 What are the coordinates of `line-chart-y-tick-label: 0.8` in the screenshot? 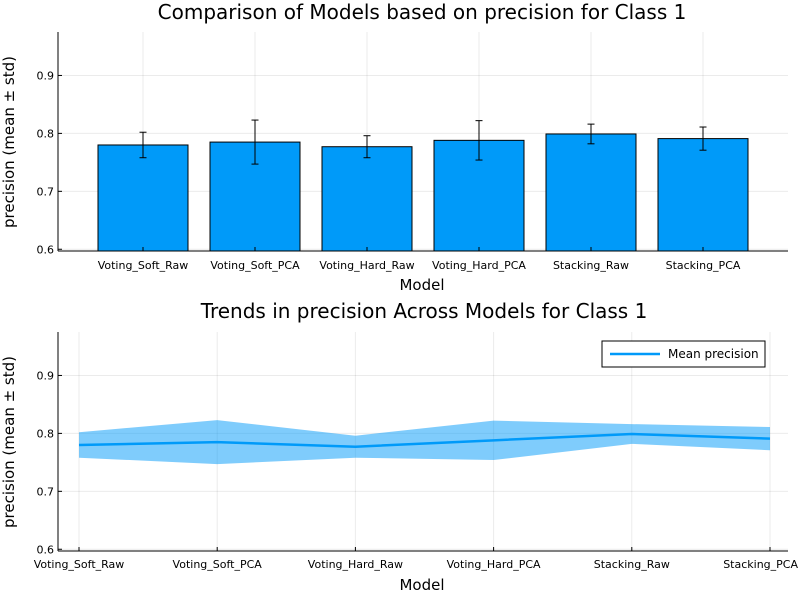 It's located at (46, 433).